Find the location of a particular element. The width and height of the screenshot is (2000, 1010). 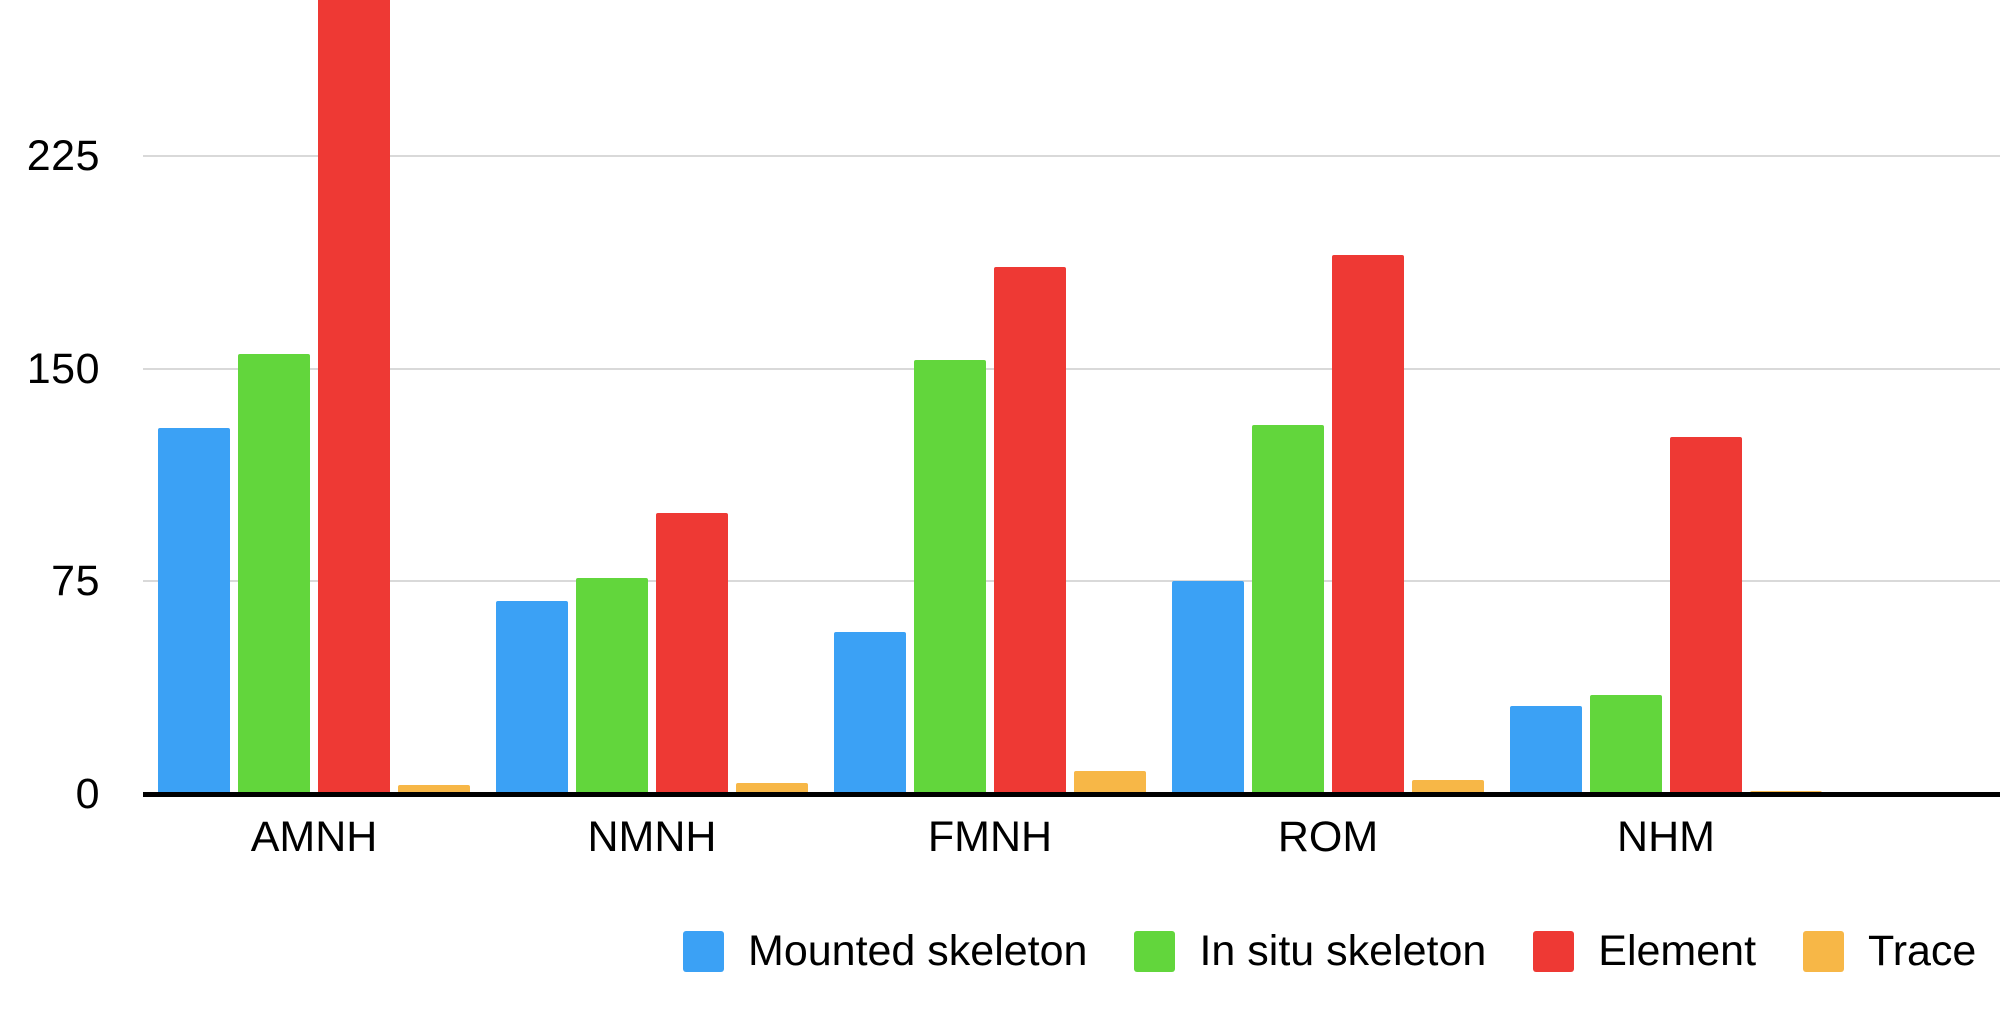

legend-swatch-mounted-skeleton is located at coordinates (703, 951).